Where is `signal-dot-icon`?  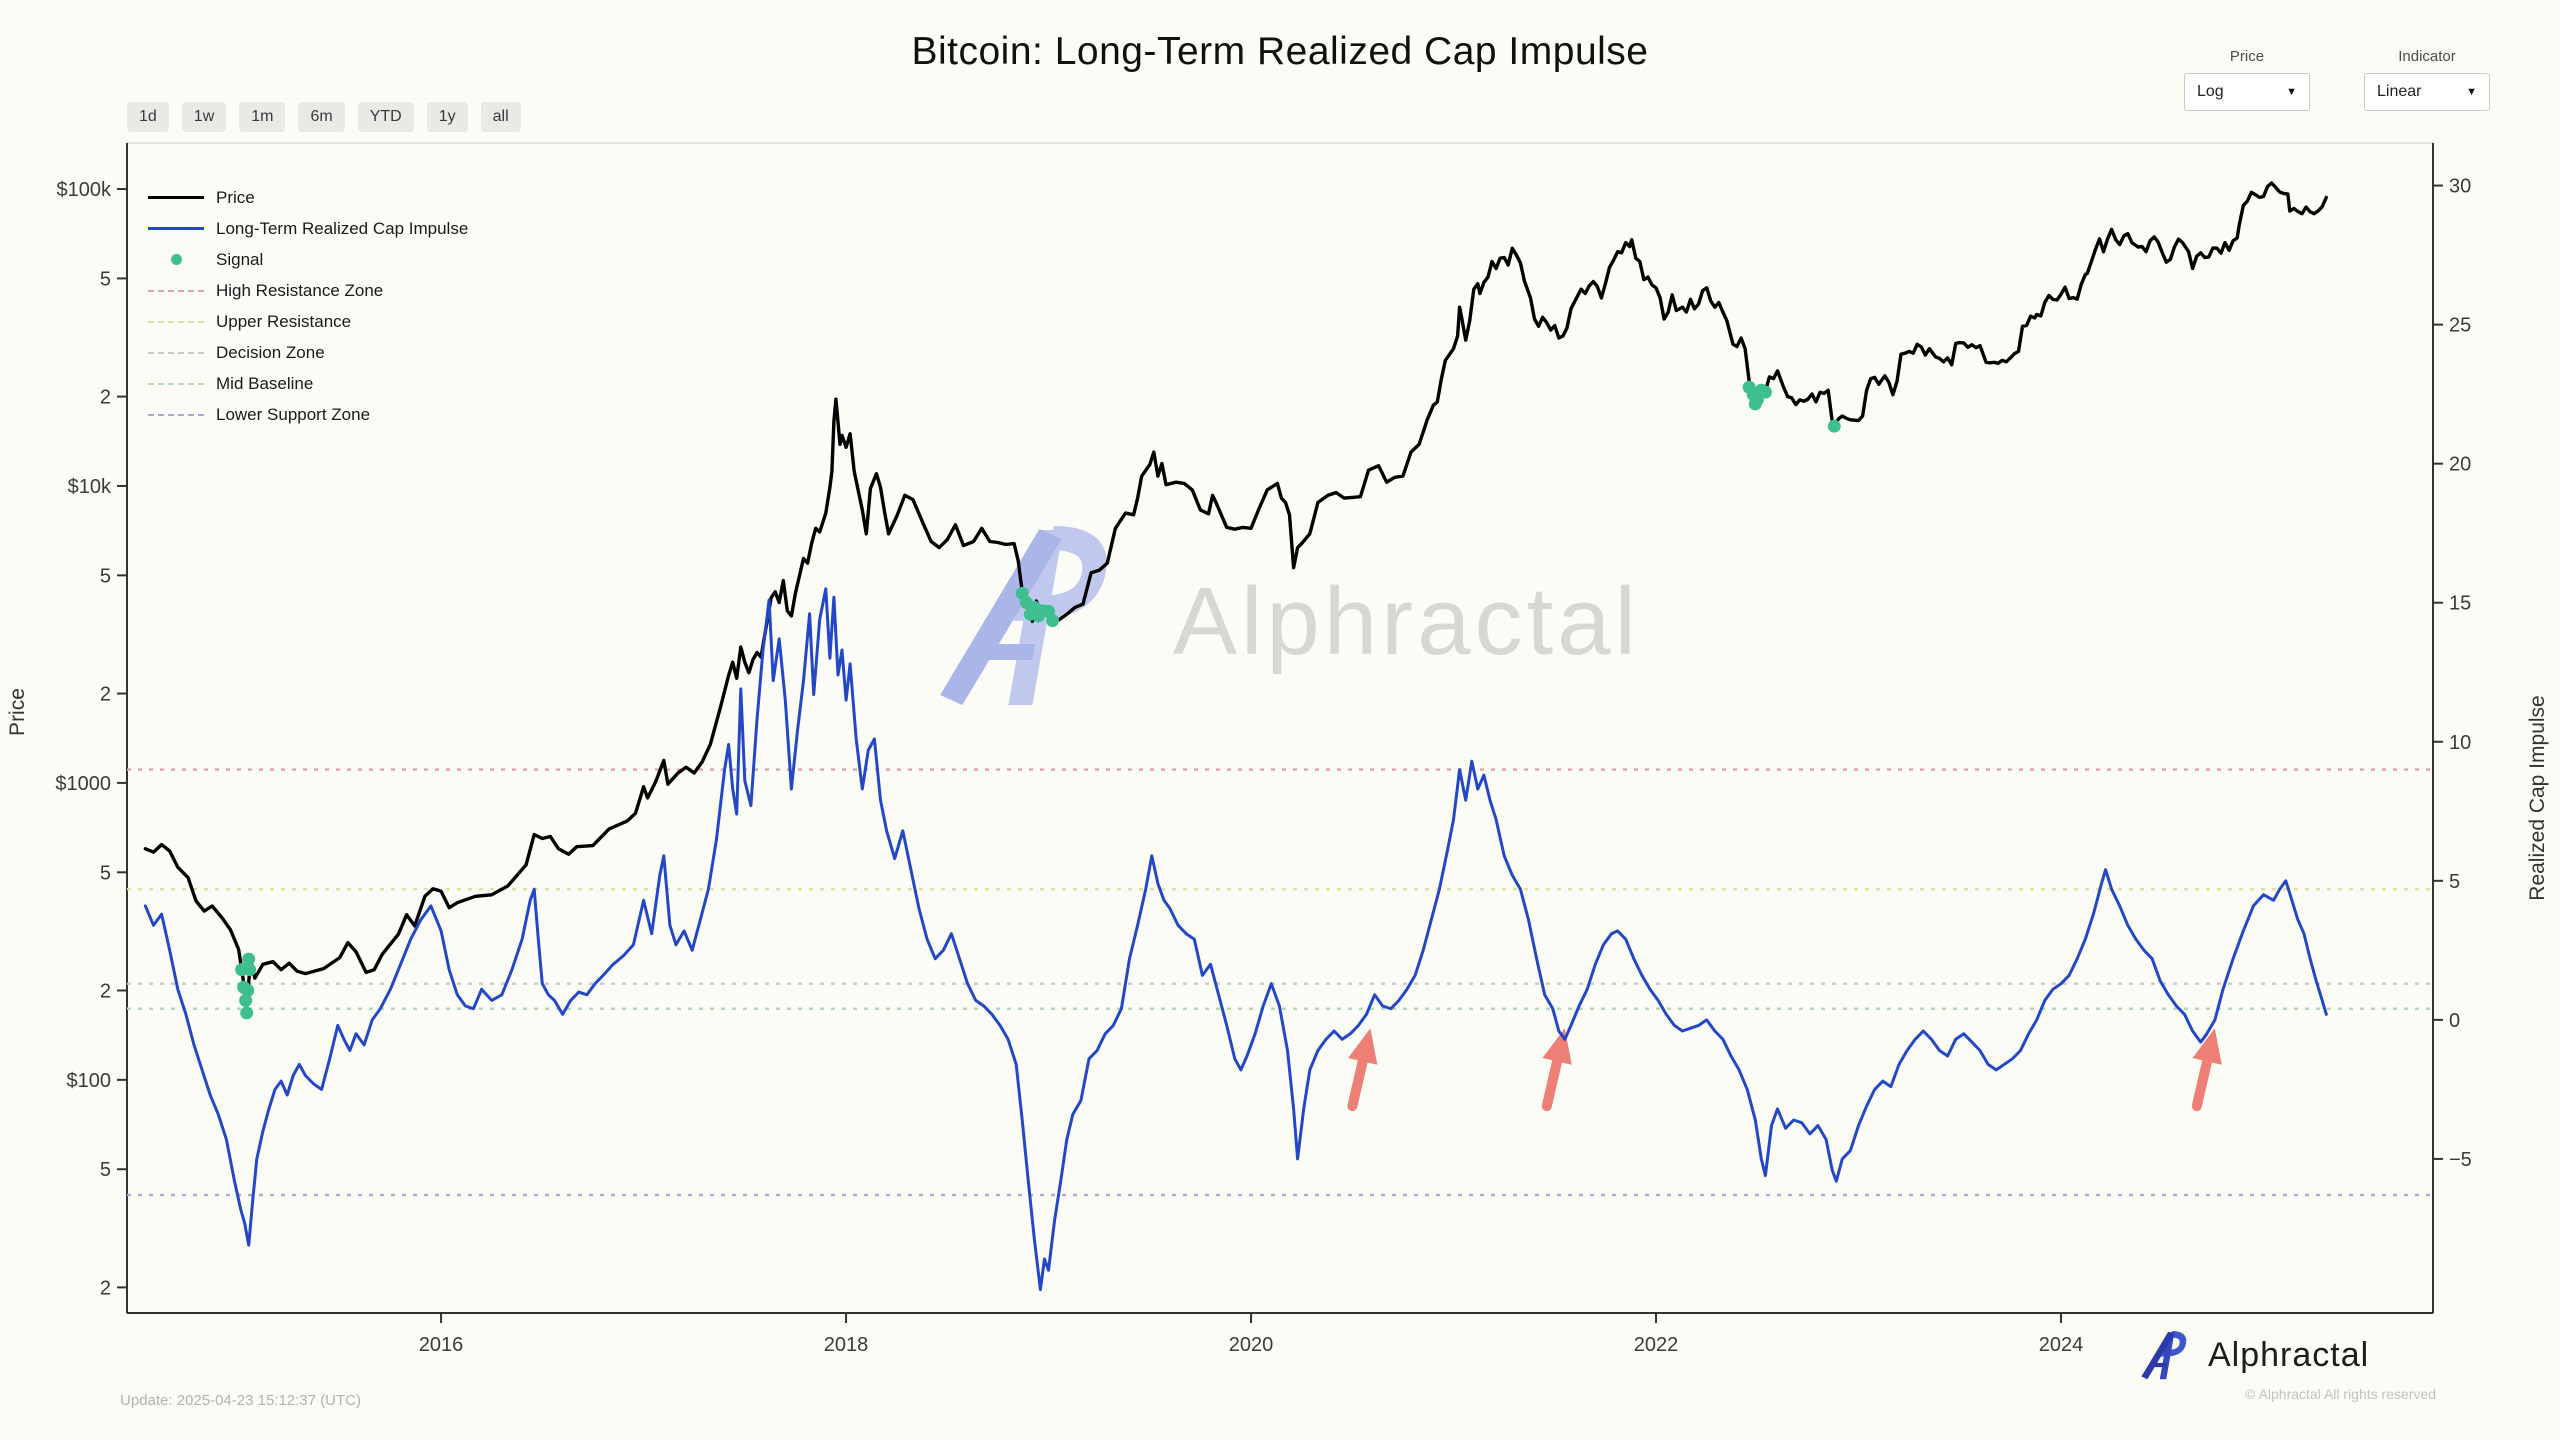 signal-dot-icon is located at coordinates (176, 259).